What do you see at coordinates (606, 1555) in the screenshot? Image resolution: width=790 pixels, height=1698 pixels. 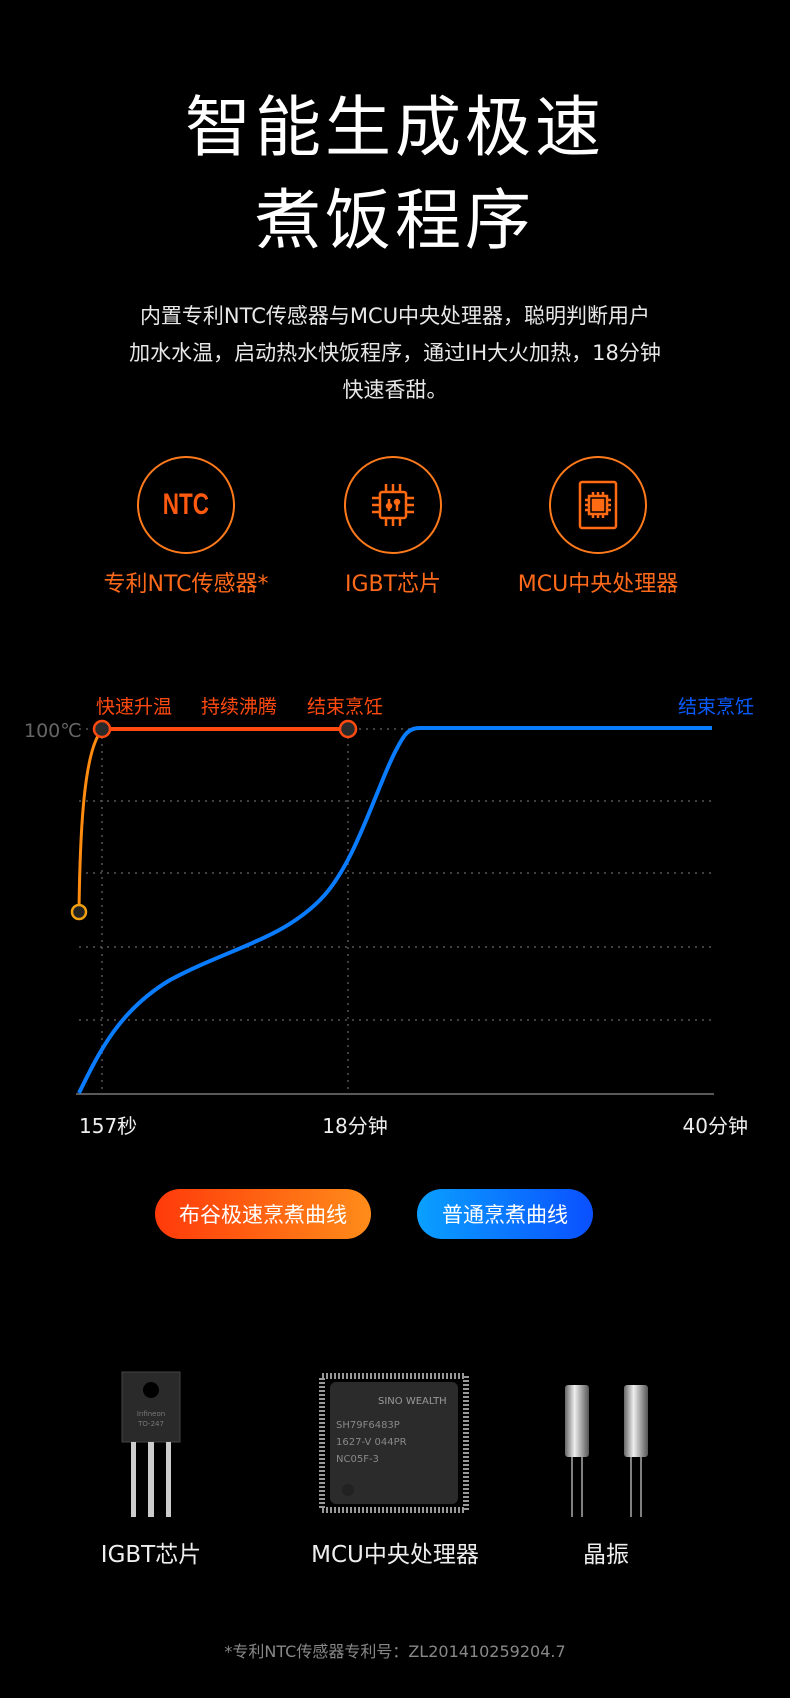 I see `component-label-crystal: 晶振` at bounding box center [606, 1555].